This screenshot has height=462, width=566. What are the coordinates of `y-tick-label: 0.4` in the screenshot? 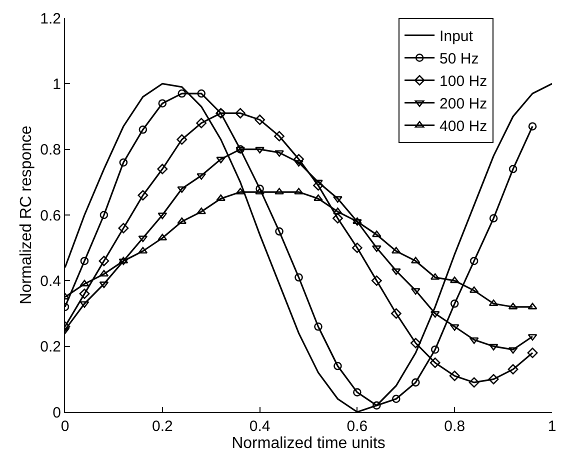 It's located at (50, 281).